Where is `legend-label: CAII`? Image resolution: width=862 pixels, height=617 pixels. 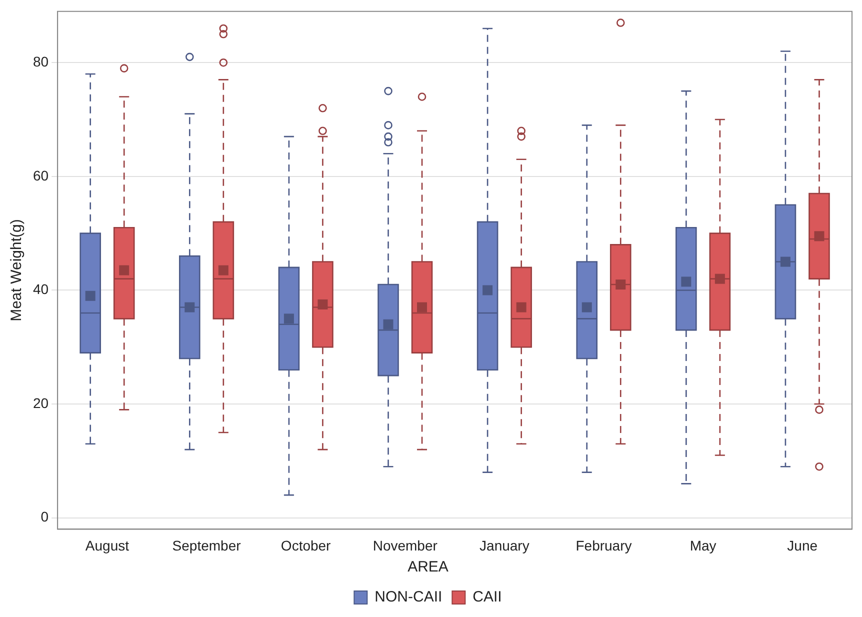 legend-label: CAII is located at coordinates (487, 597).